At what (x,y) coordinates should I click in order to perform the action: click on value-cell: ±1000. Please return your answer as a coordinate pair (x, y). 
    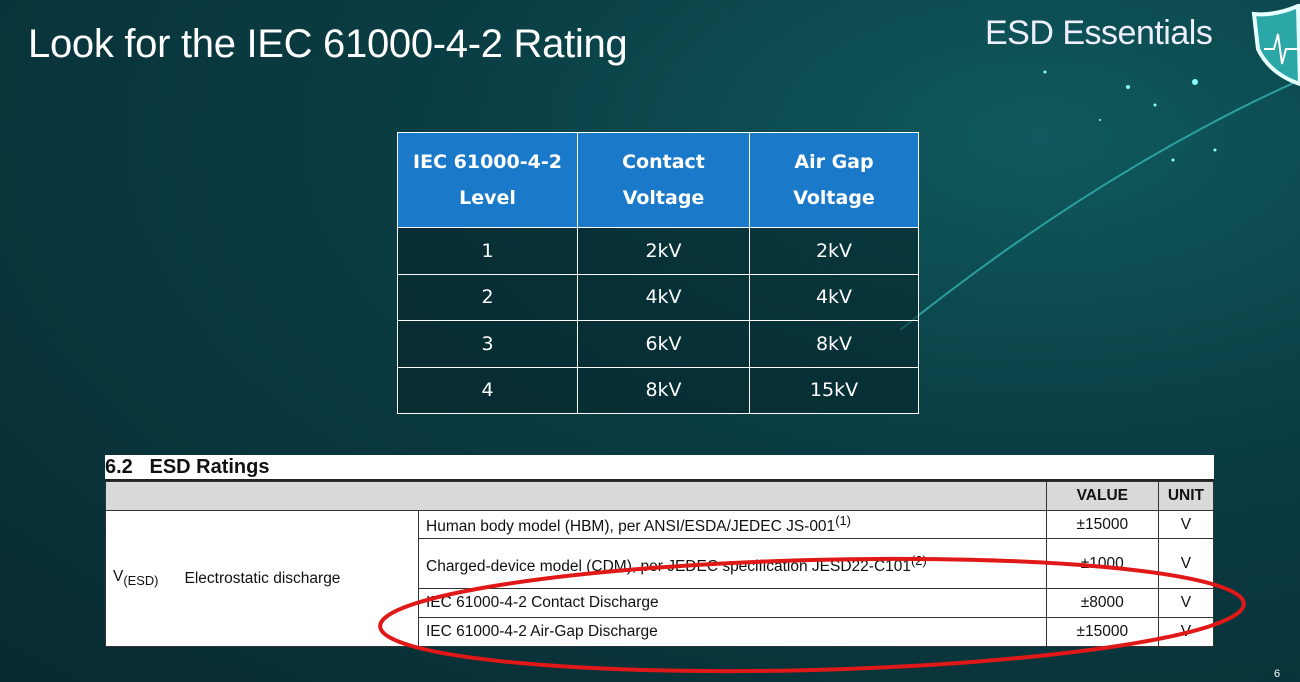
    Looking at the image, I should click on (1102, 563).